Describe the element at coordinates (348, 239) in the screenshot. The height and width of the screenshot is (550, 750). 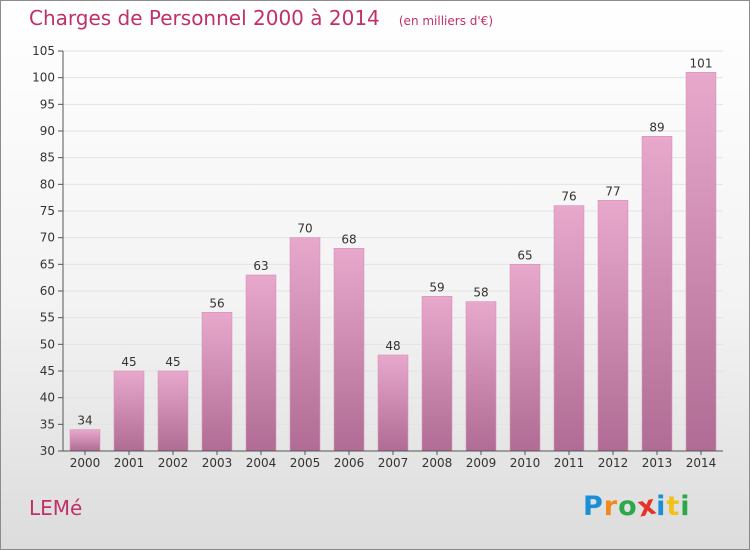
I see `bar-value-label: 68` at that location.